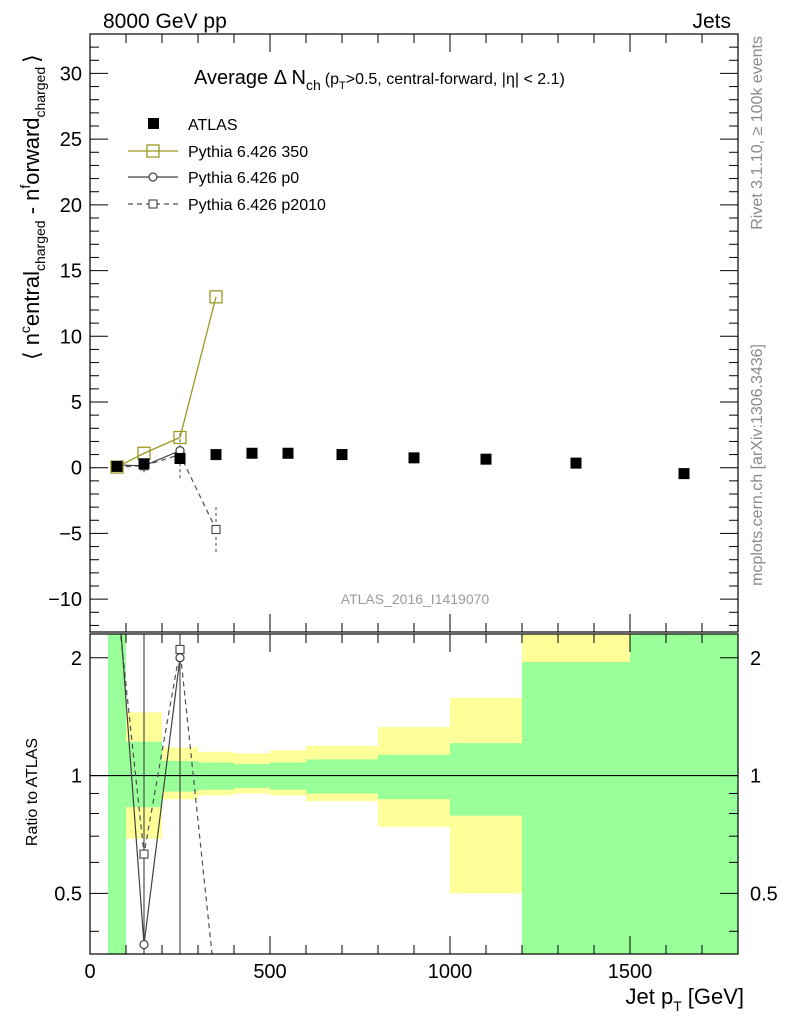  I want to click on main-ytick-label: 0, so click(76, 469).